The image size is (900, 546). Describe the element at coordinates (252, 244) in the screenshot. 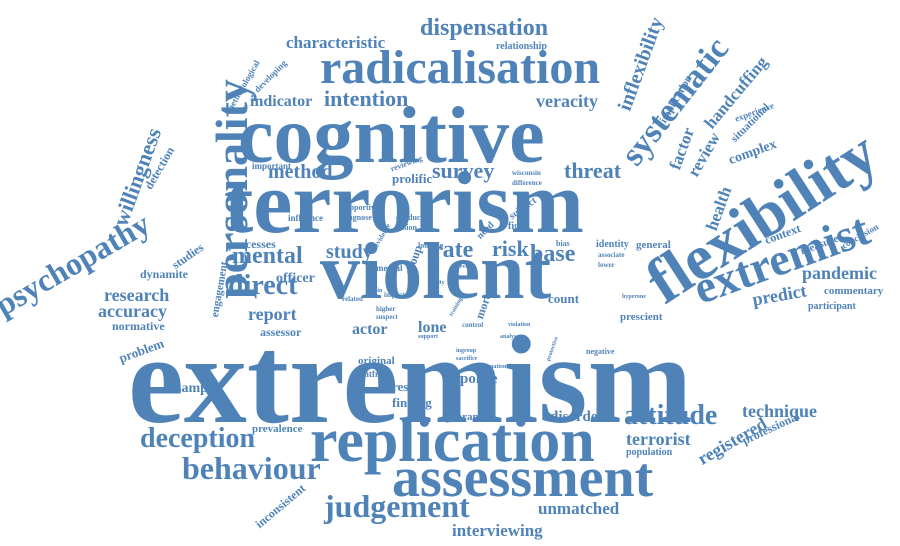

I see `word-processes: processes` at that location.